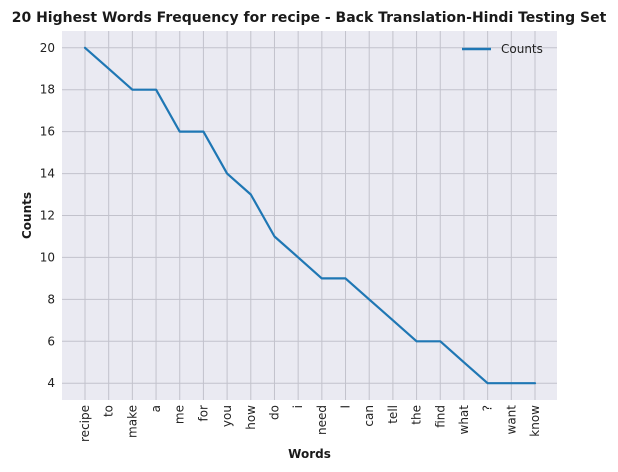 The width and height of the screenshot is (618, 472). Describe the element at coordinates (85, 423) in the screenshot. I see `x-tick-label: recipe` at that location.